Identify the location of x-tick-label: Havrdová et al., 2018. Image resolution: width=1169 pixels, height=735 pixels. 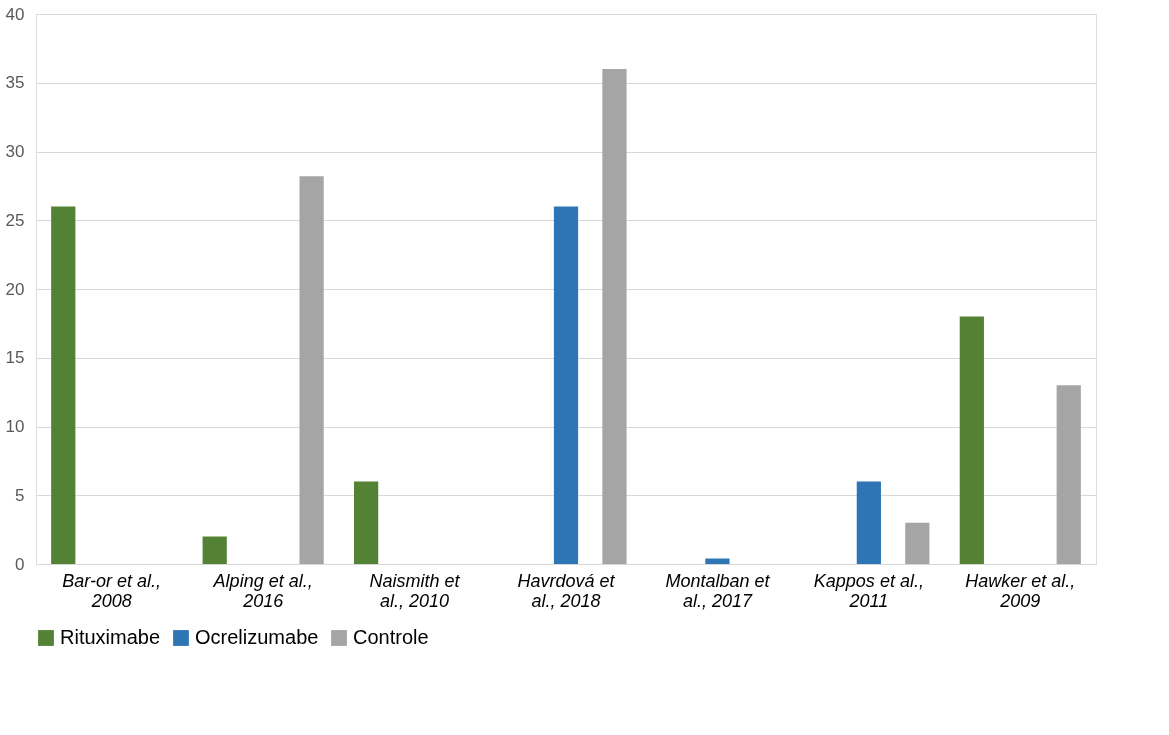
(566, 590).